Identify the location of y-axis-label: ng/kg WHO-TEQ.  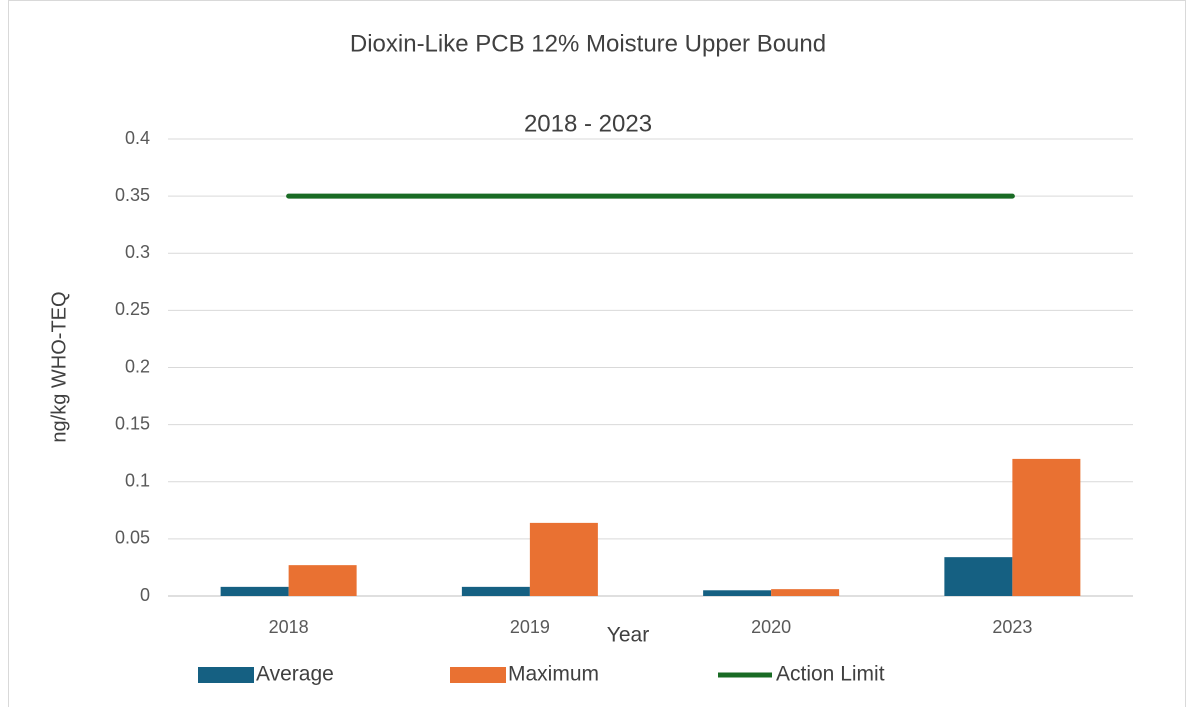
(59, 366).